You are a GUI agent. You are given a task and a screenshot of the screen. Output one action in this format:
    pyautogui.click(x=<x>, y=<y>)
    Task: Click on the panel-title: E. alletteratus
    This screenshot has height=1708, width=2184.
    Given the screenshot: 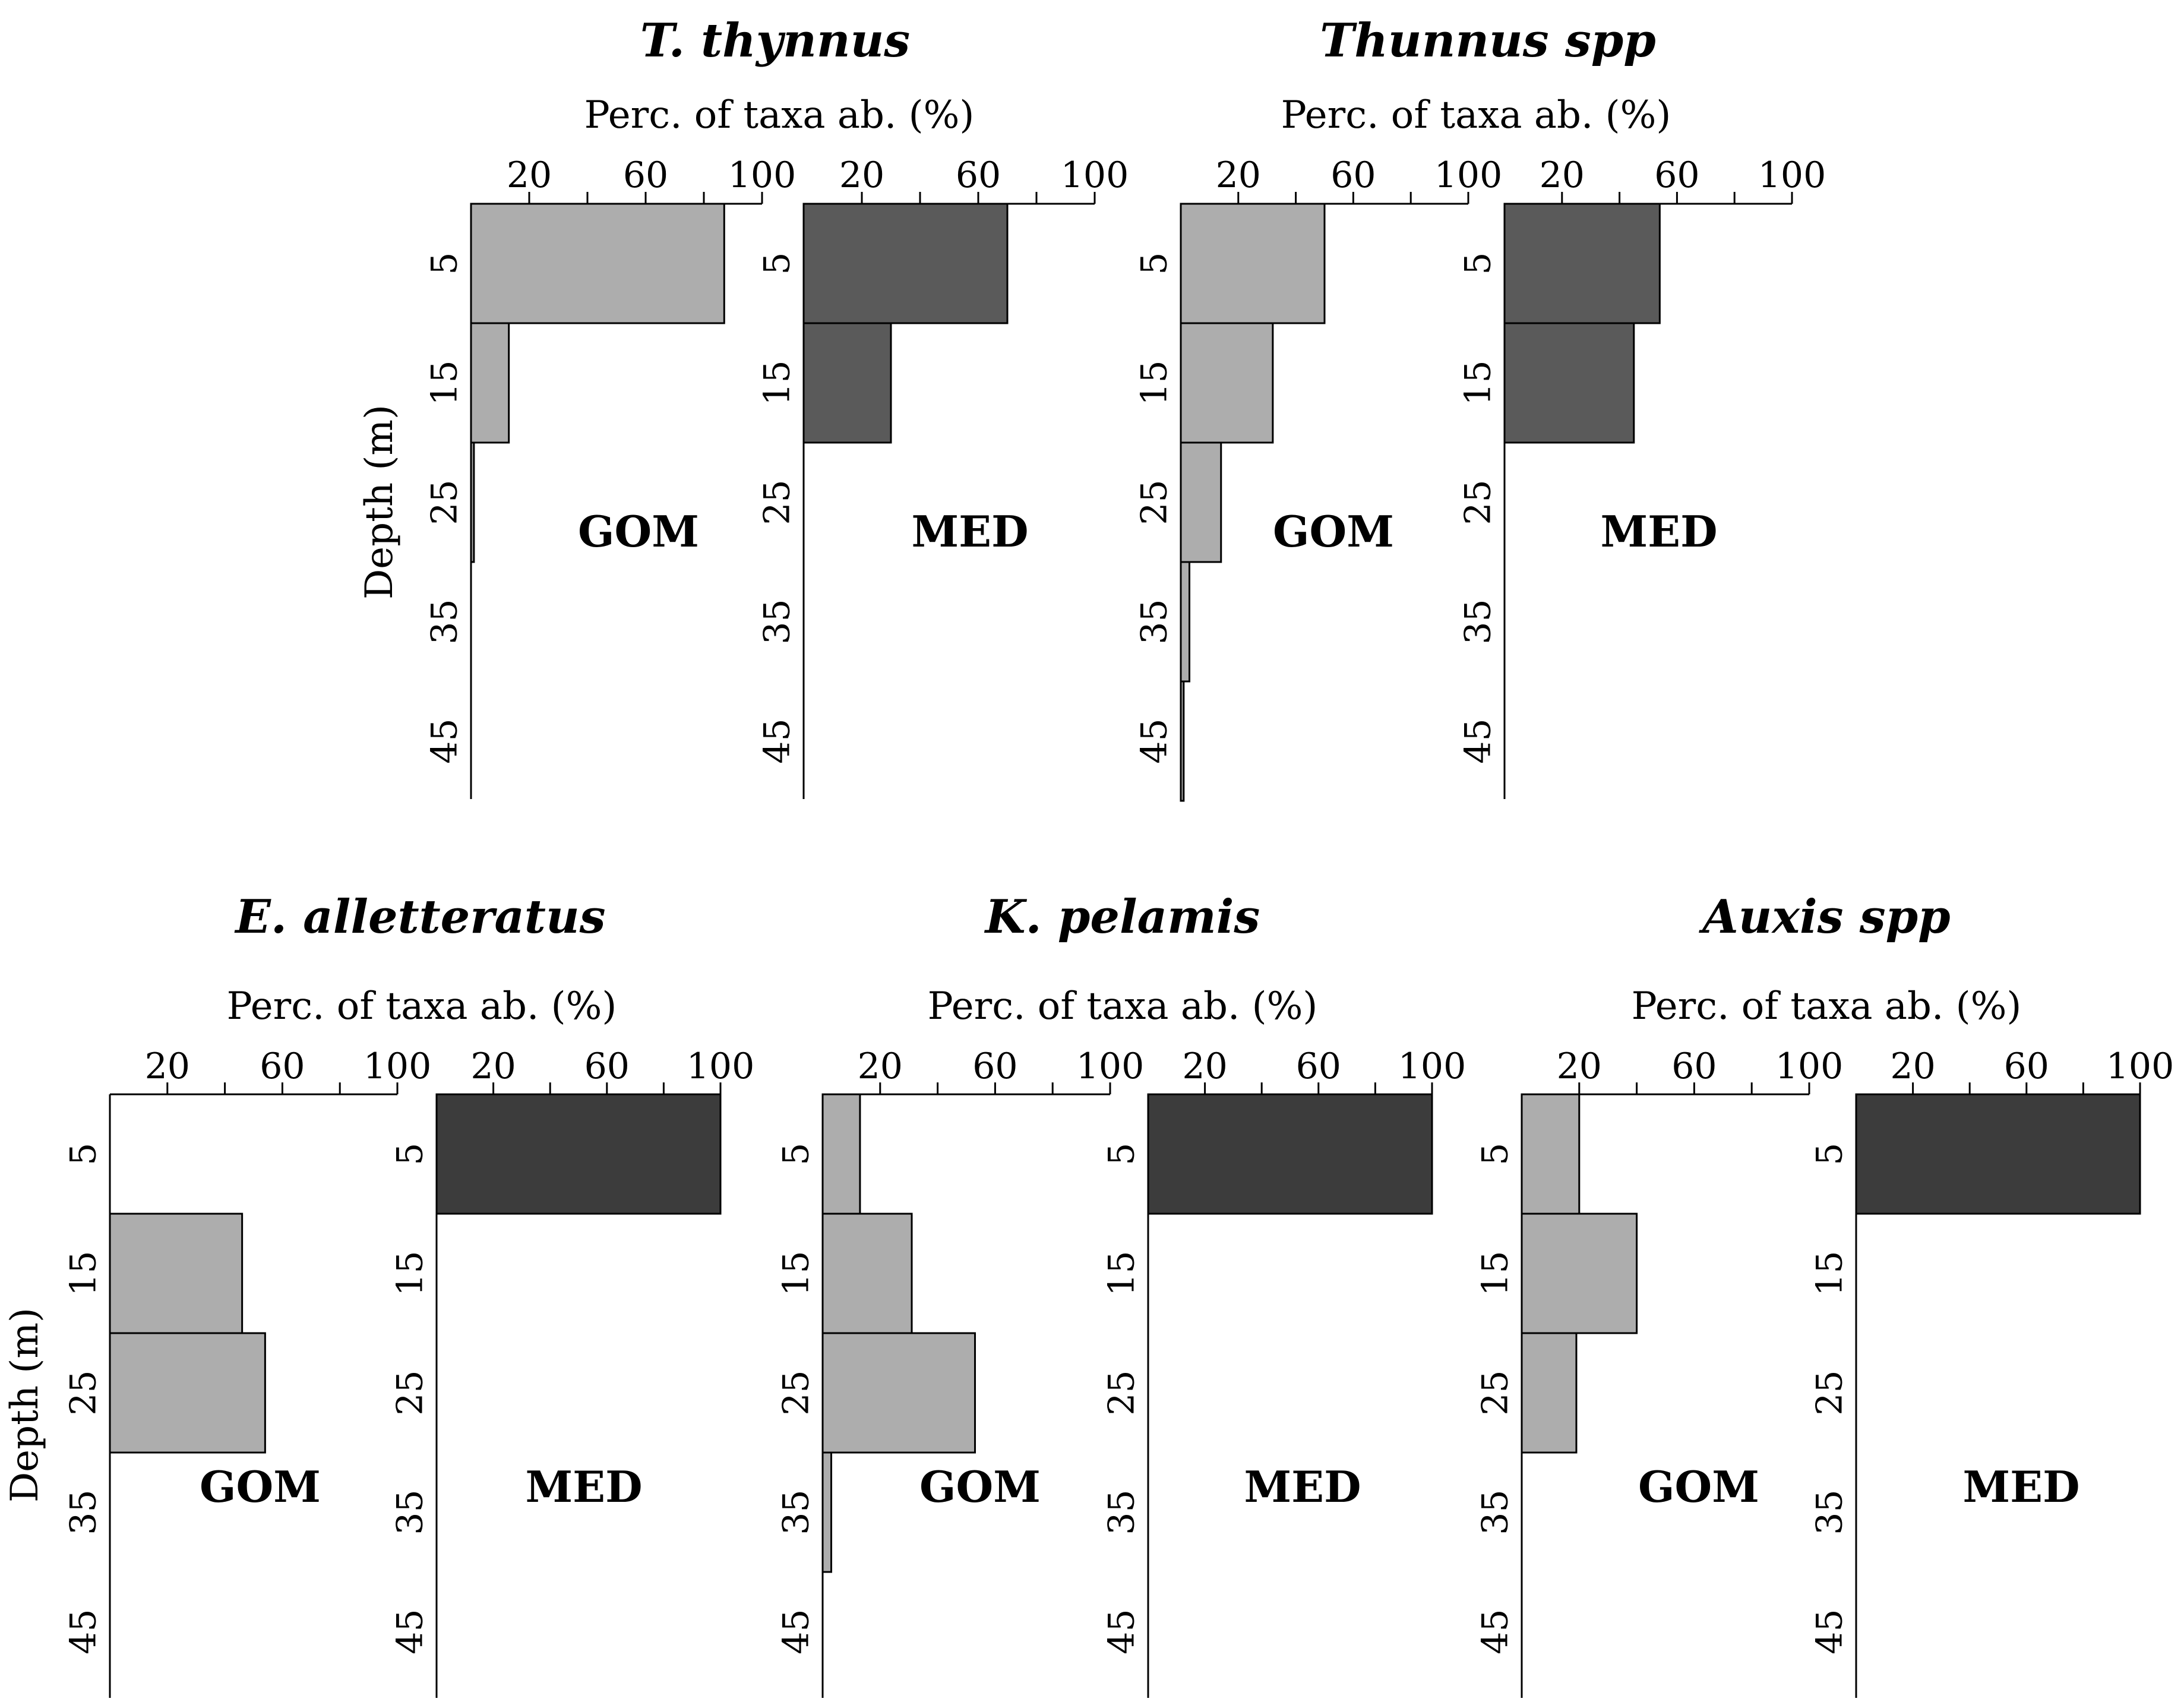 What is the action you would take?
    pyautogui.click(x=419, y=917)
    